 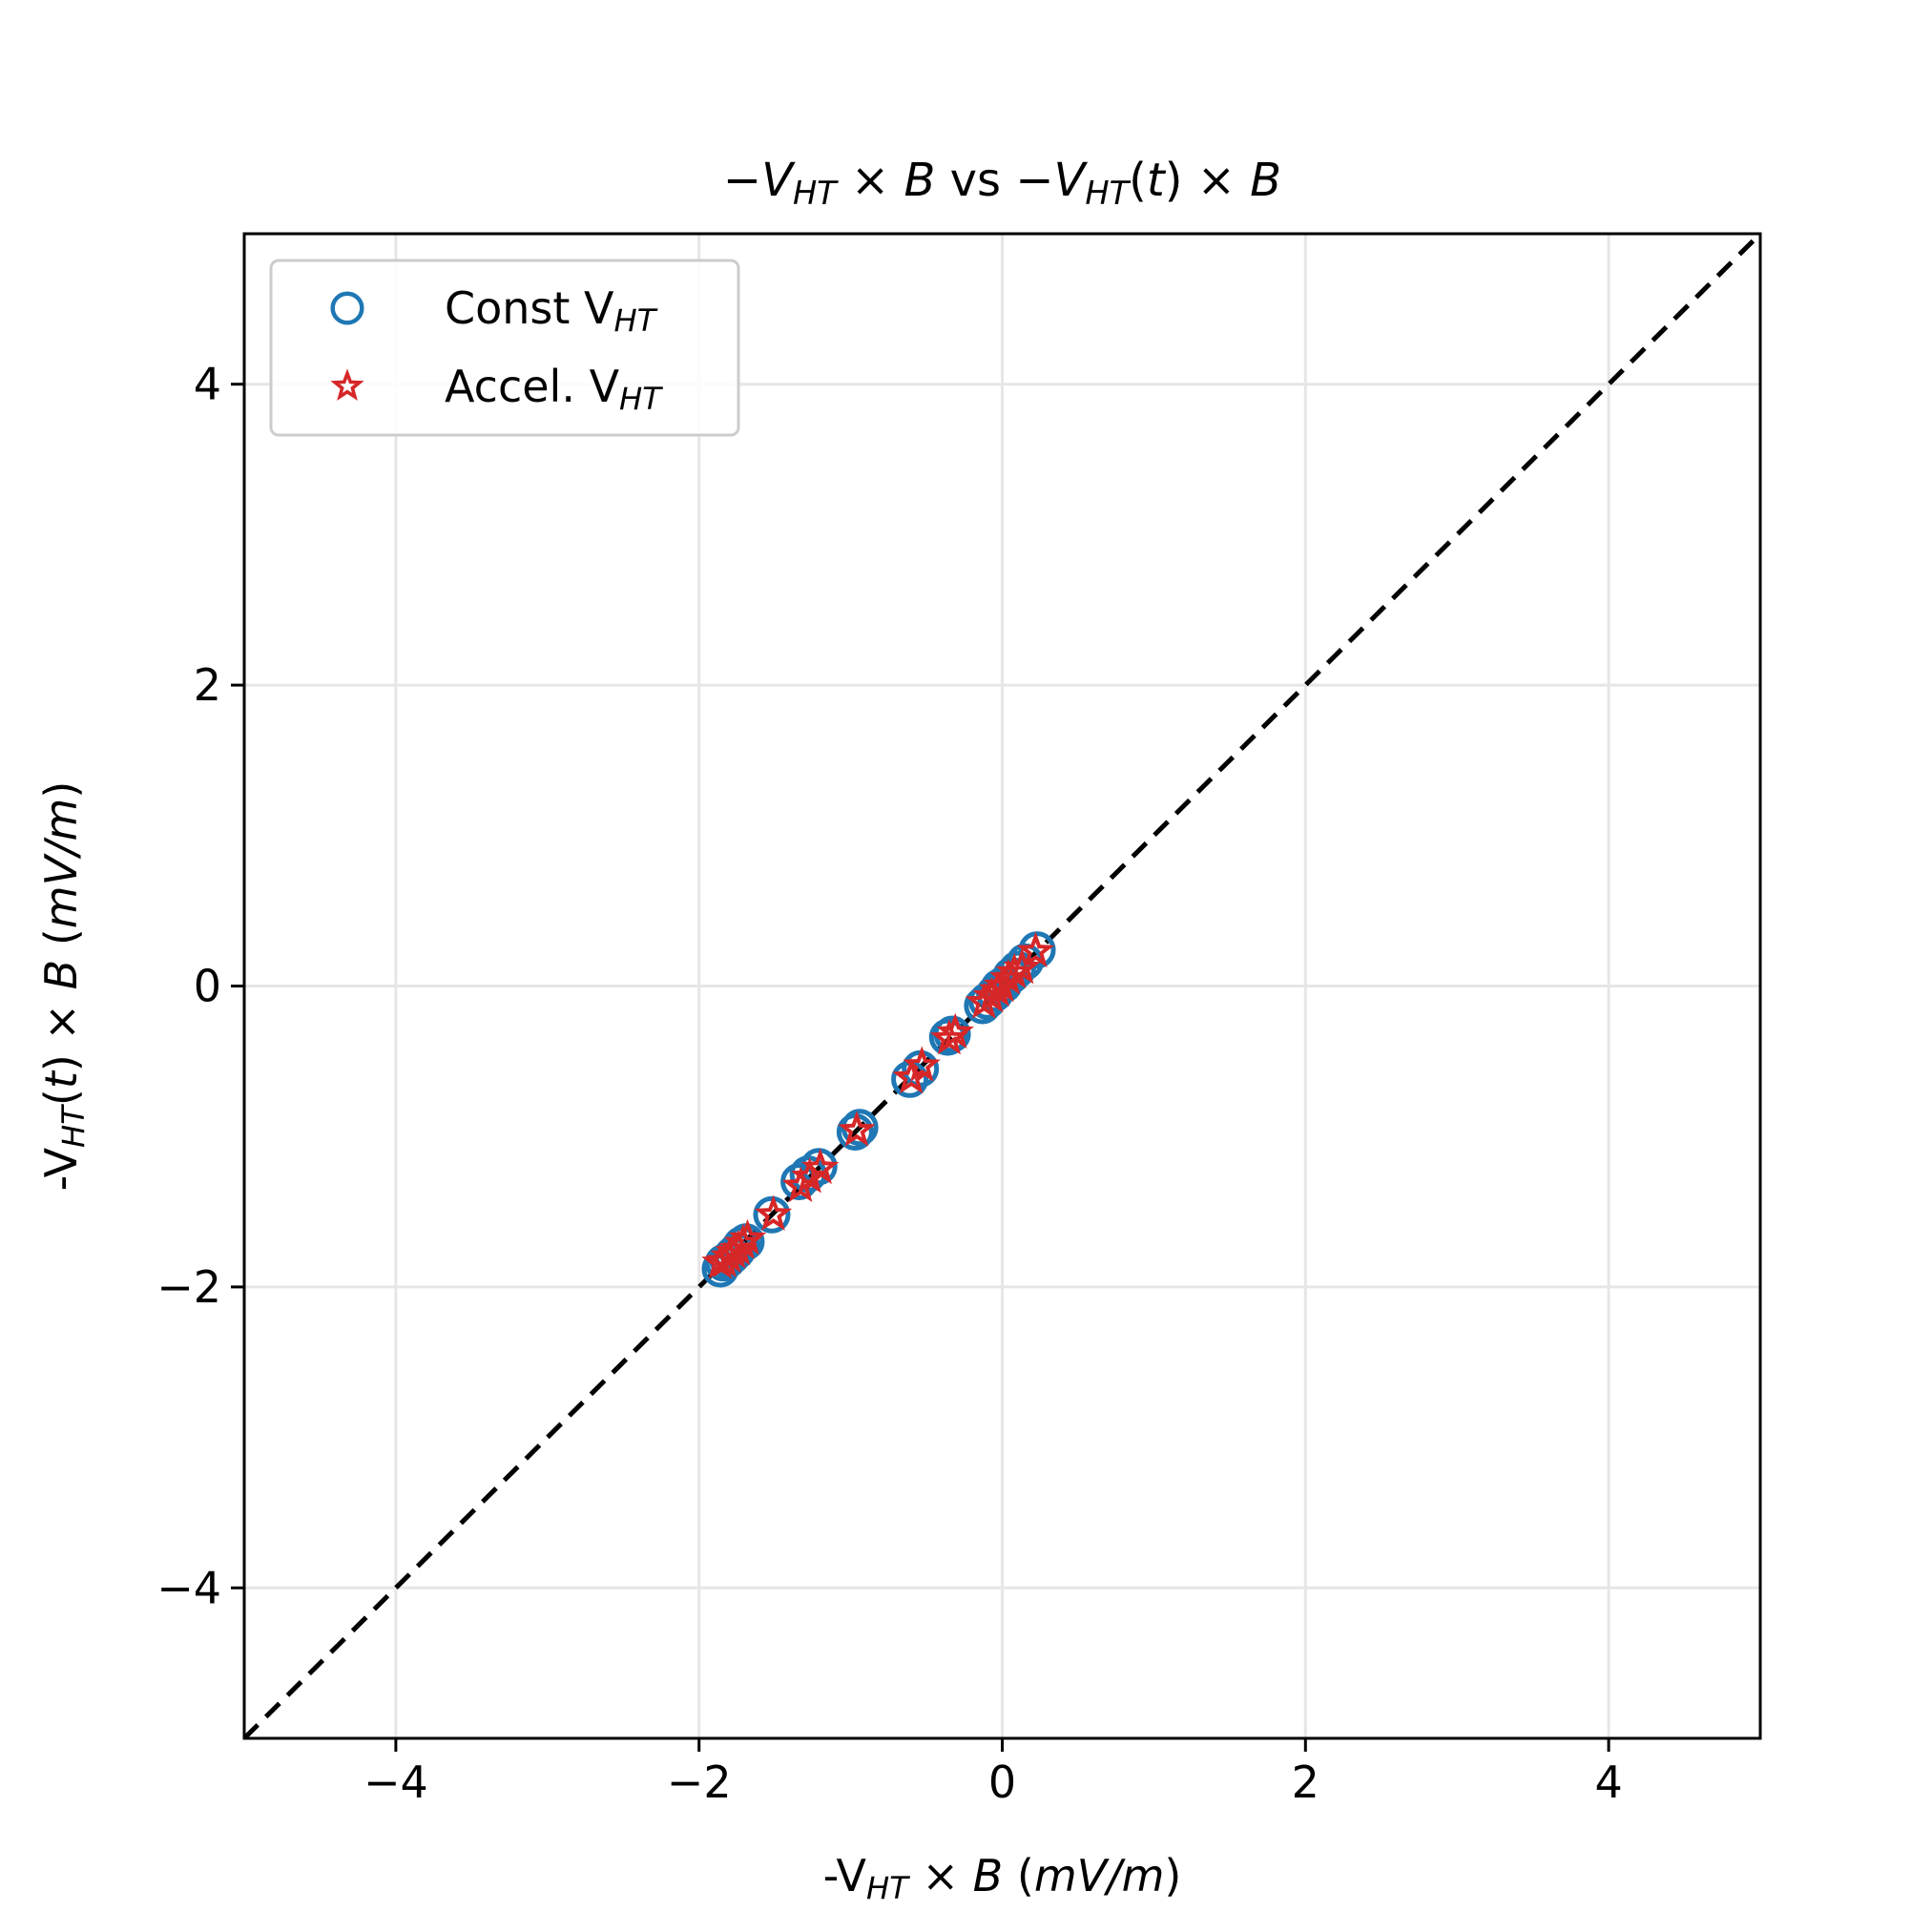 What do you see at coordinates (1002, 1782) in the screenshot?
I see `x-tick-label: 0` at bounding box center [1002, 1782].